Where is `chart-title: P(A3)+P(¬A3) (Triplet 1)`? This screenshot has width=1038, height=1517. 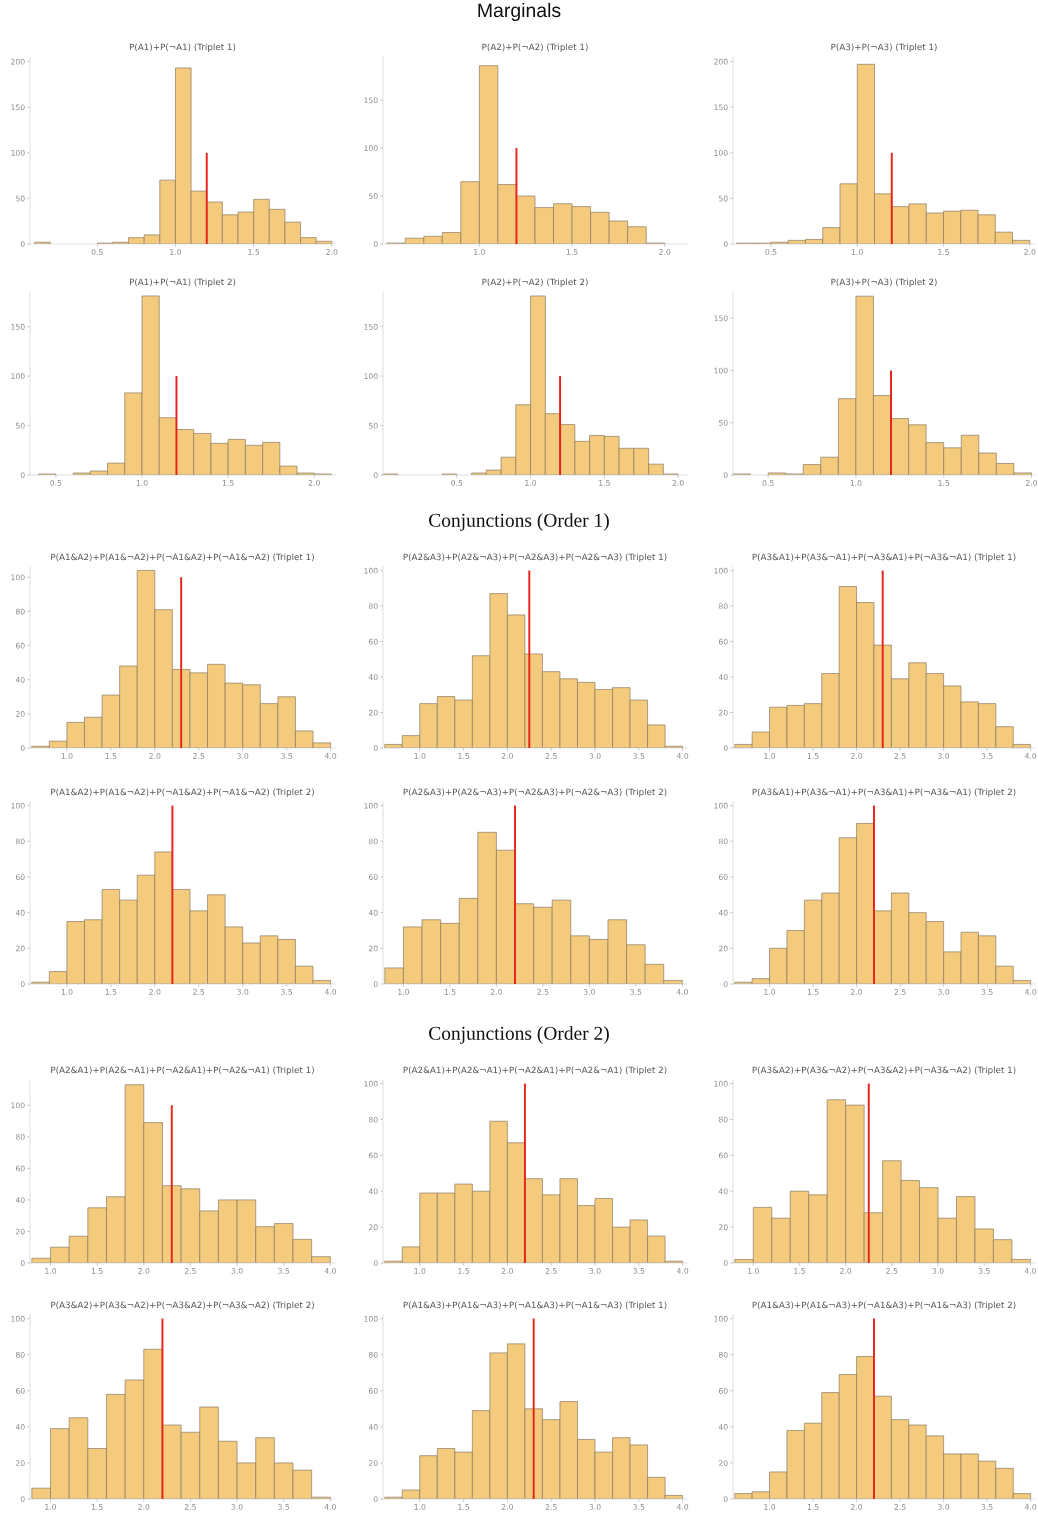
chart-title: P(A3)+P(¬A3) (Triplet 1) is located at coordinates (884, 47).